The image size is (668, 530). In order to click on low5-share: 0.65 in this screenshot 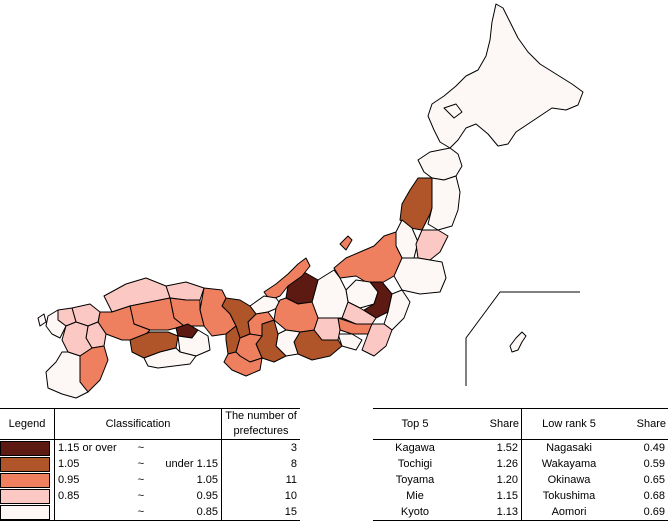, I will do `click(654, 480)`.